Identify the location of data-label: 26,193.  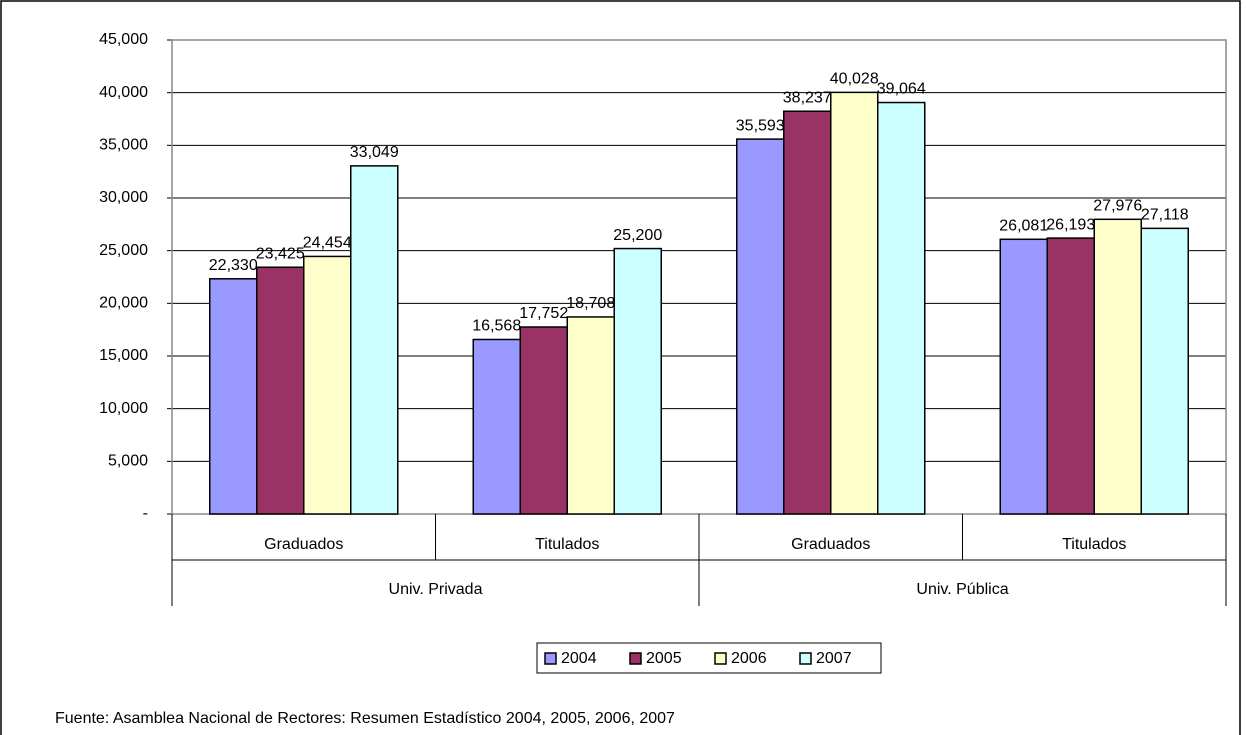
(1070, 224).